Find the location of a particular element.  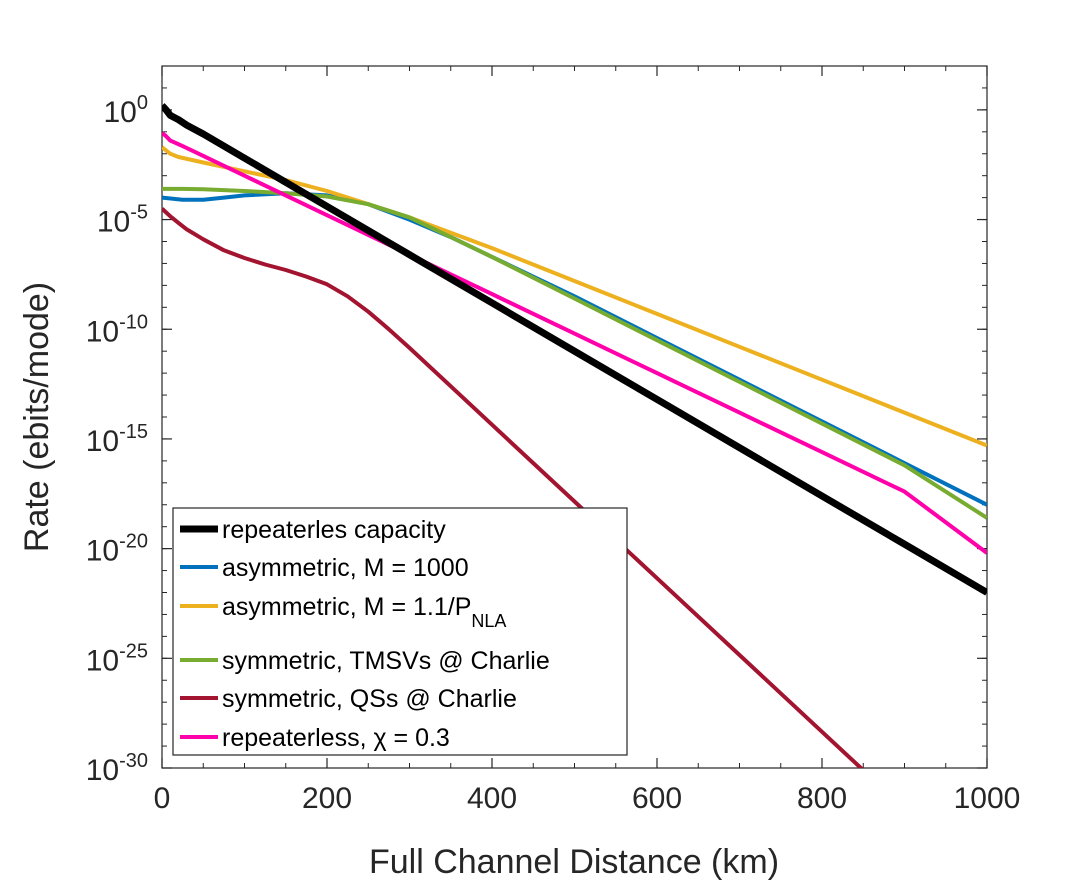

legend-label-asymmetric-pnla: asymmetric, M = 1.1/PNLA is located at coordinates (364, 612).